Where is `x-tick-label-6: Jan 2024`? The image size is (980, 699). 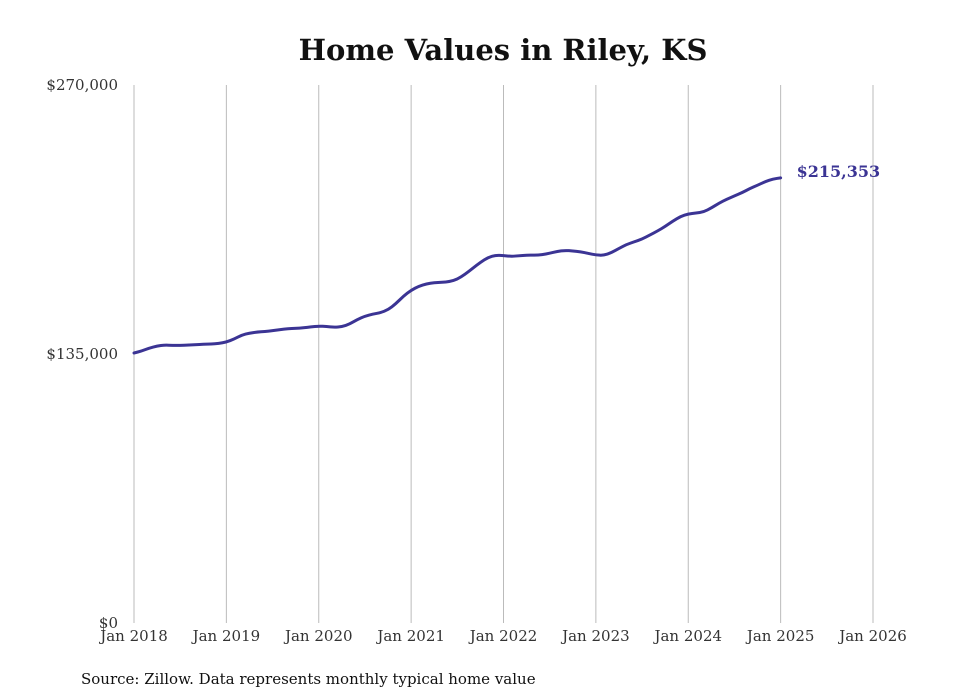
x-tick-label-6: Jan 2024 is located at coordinates (687, 636).